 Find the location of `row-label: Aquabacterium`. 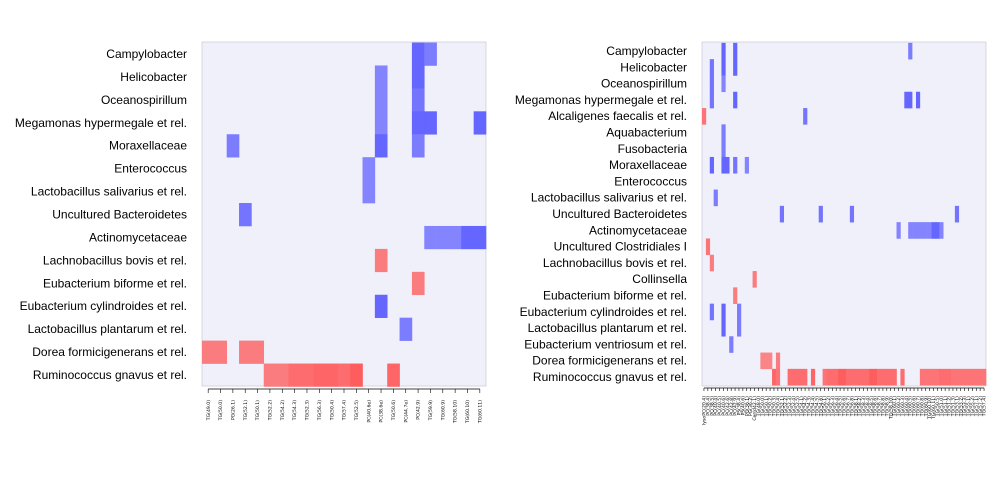

row-label: Aquabacterium is located at coordinates (646, 133).